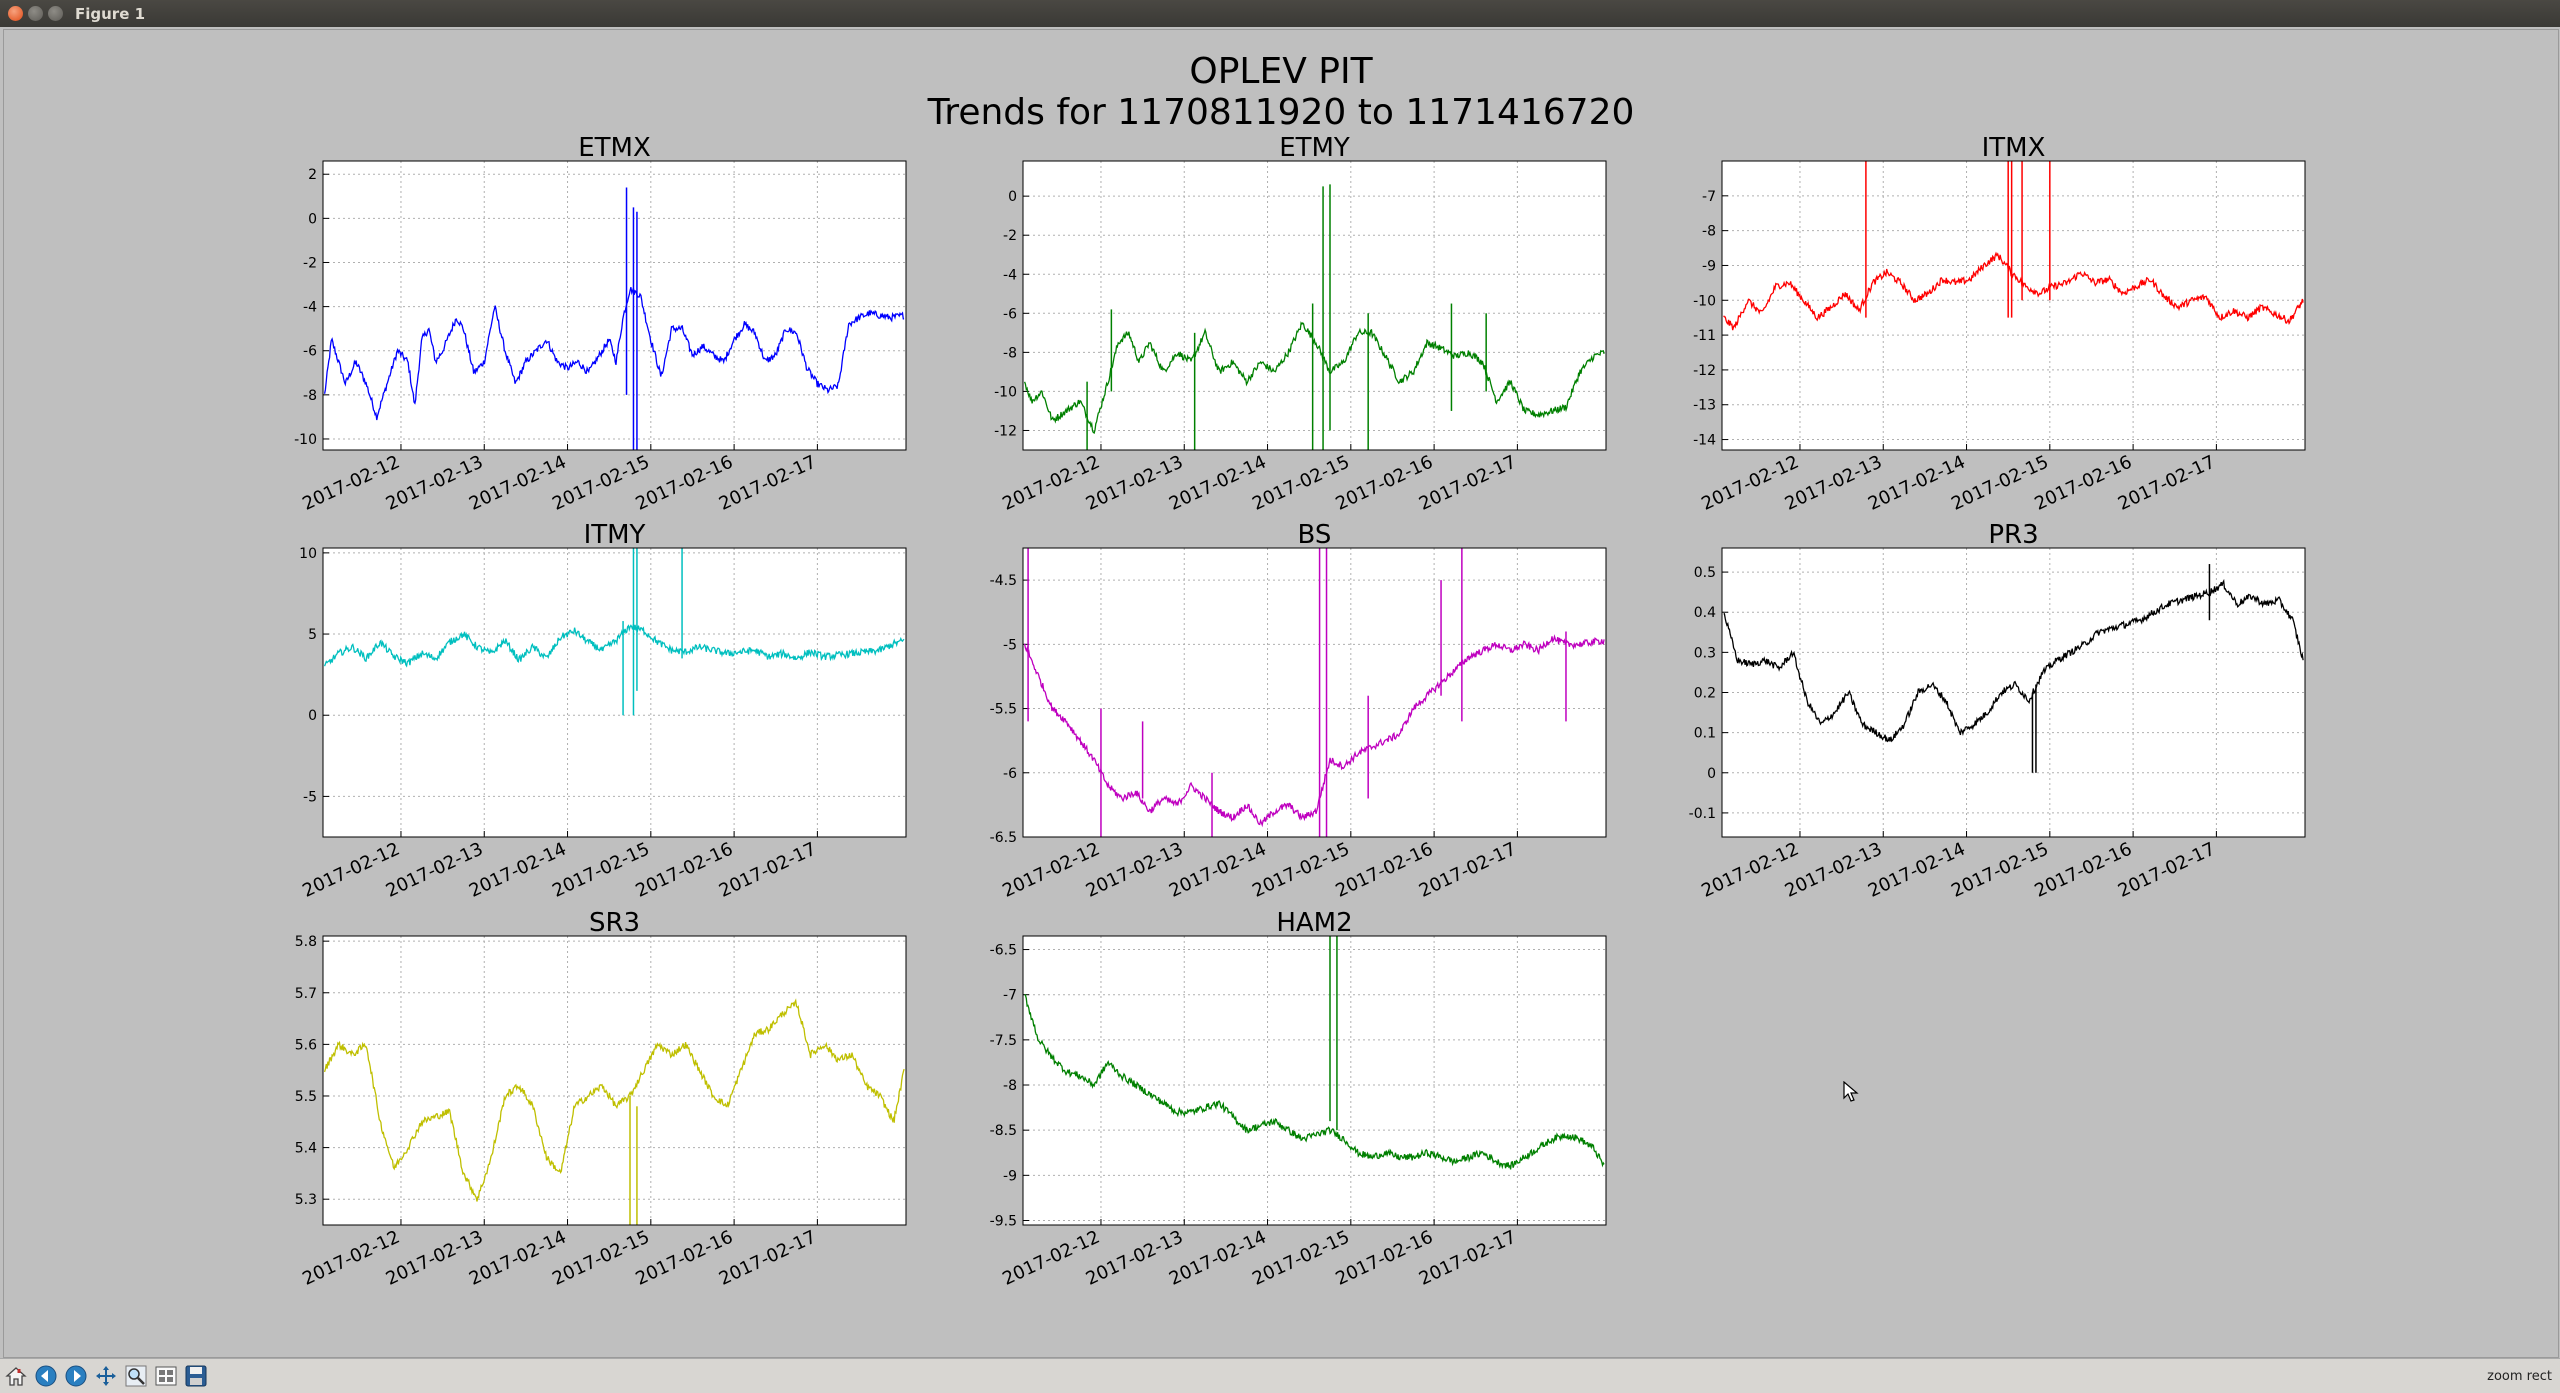 The height and width of the screenshot is (1393, 2560). What do you see at coordinates (310, 308) in the screenshot?
I see `y-tick-label: -4` at bounding box center [310, 308].